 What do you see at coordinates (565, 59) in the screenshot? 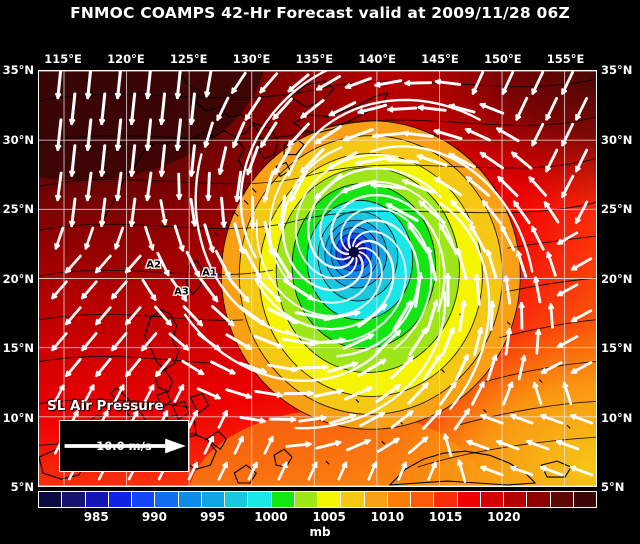
I see `longitude-tick-155: 155°E` at bounding box center [565, 59].